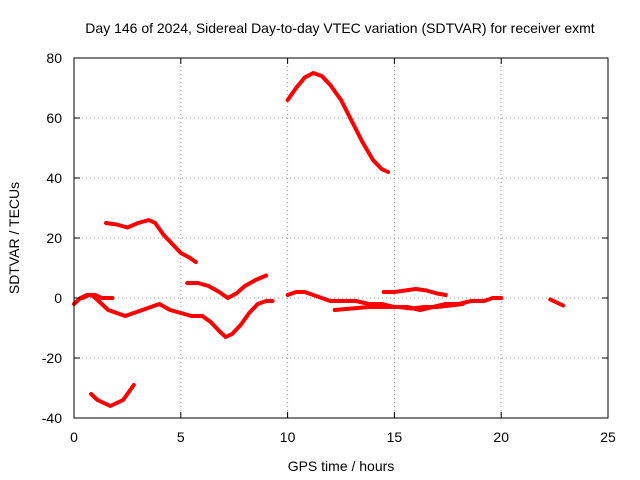  What do you see at coordinates (14, 238) in the screenshot?
I see `y-axis-label: SDTVAR / TECUs` at bounding box center [14, 238].